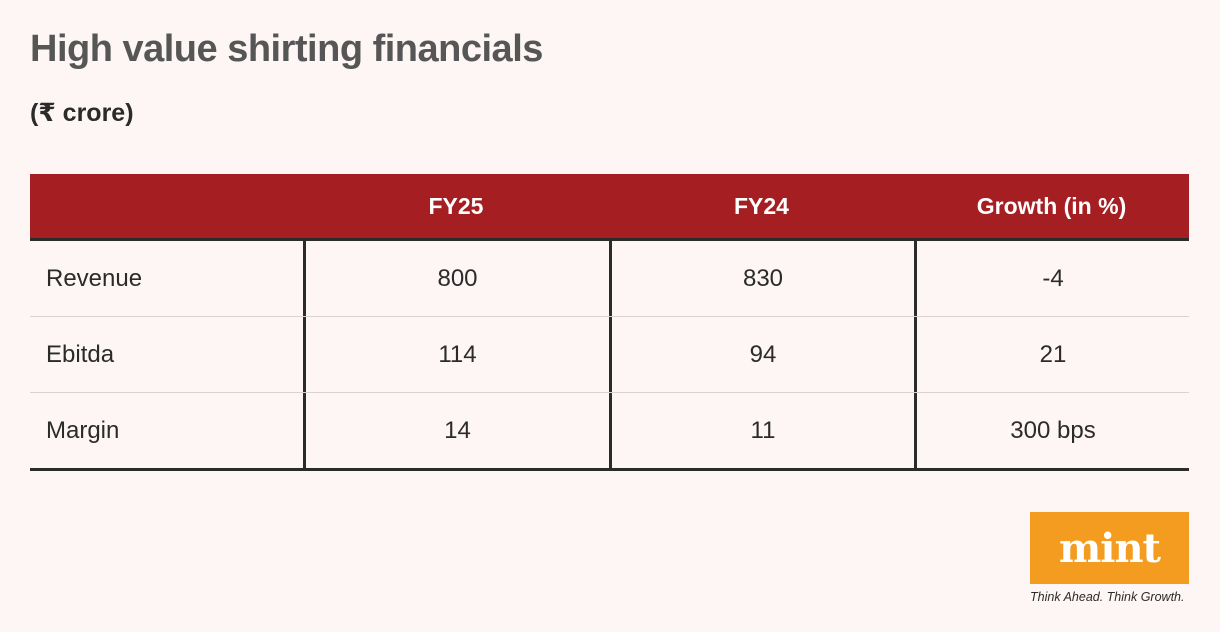 Image resolution: width=1220 pixels, height=632 pixels. I want to click on table-row: Ebitda 114 94 21, so click(609, 355).